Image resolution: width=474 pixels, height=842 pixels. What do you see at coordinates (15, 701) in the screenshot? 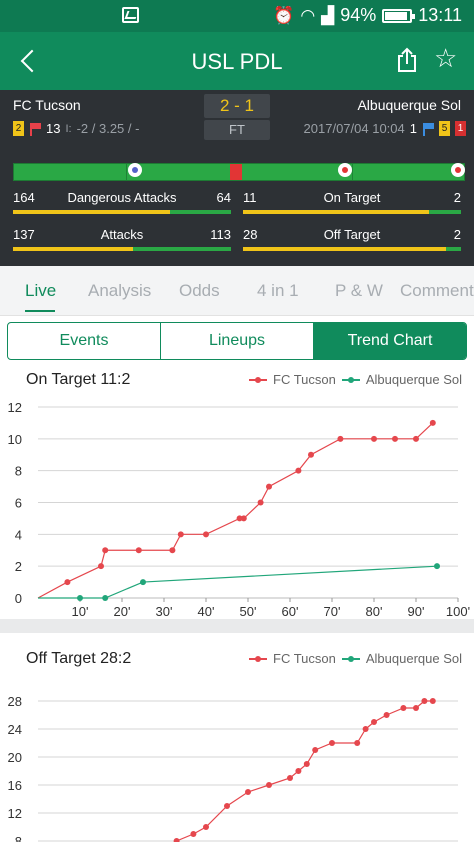
I see `y-tick-label: 28` at bounding box center [15, 701].